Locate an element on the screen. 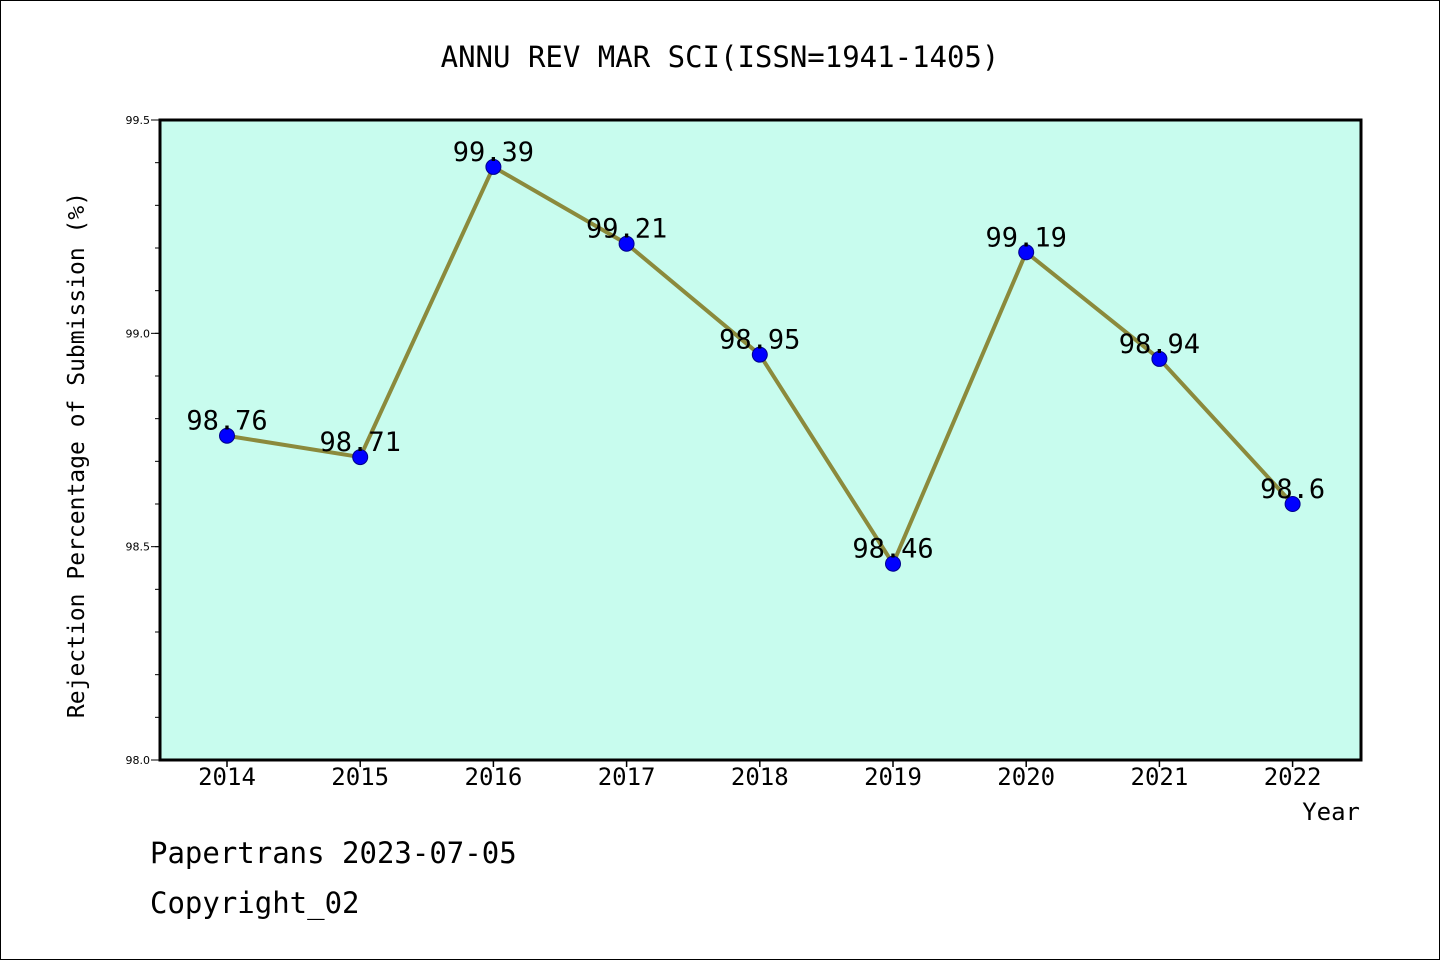 This screenshot has height=960, width=1440. data-label: 98.94 is located at coordinates (1159, 344).